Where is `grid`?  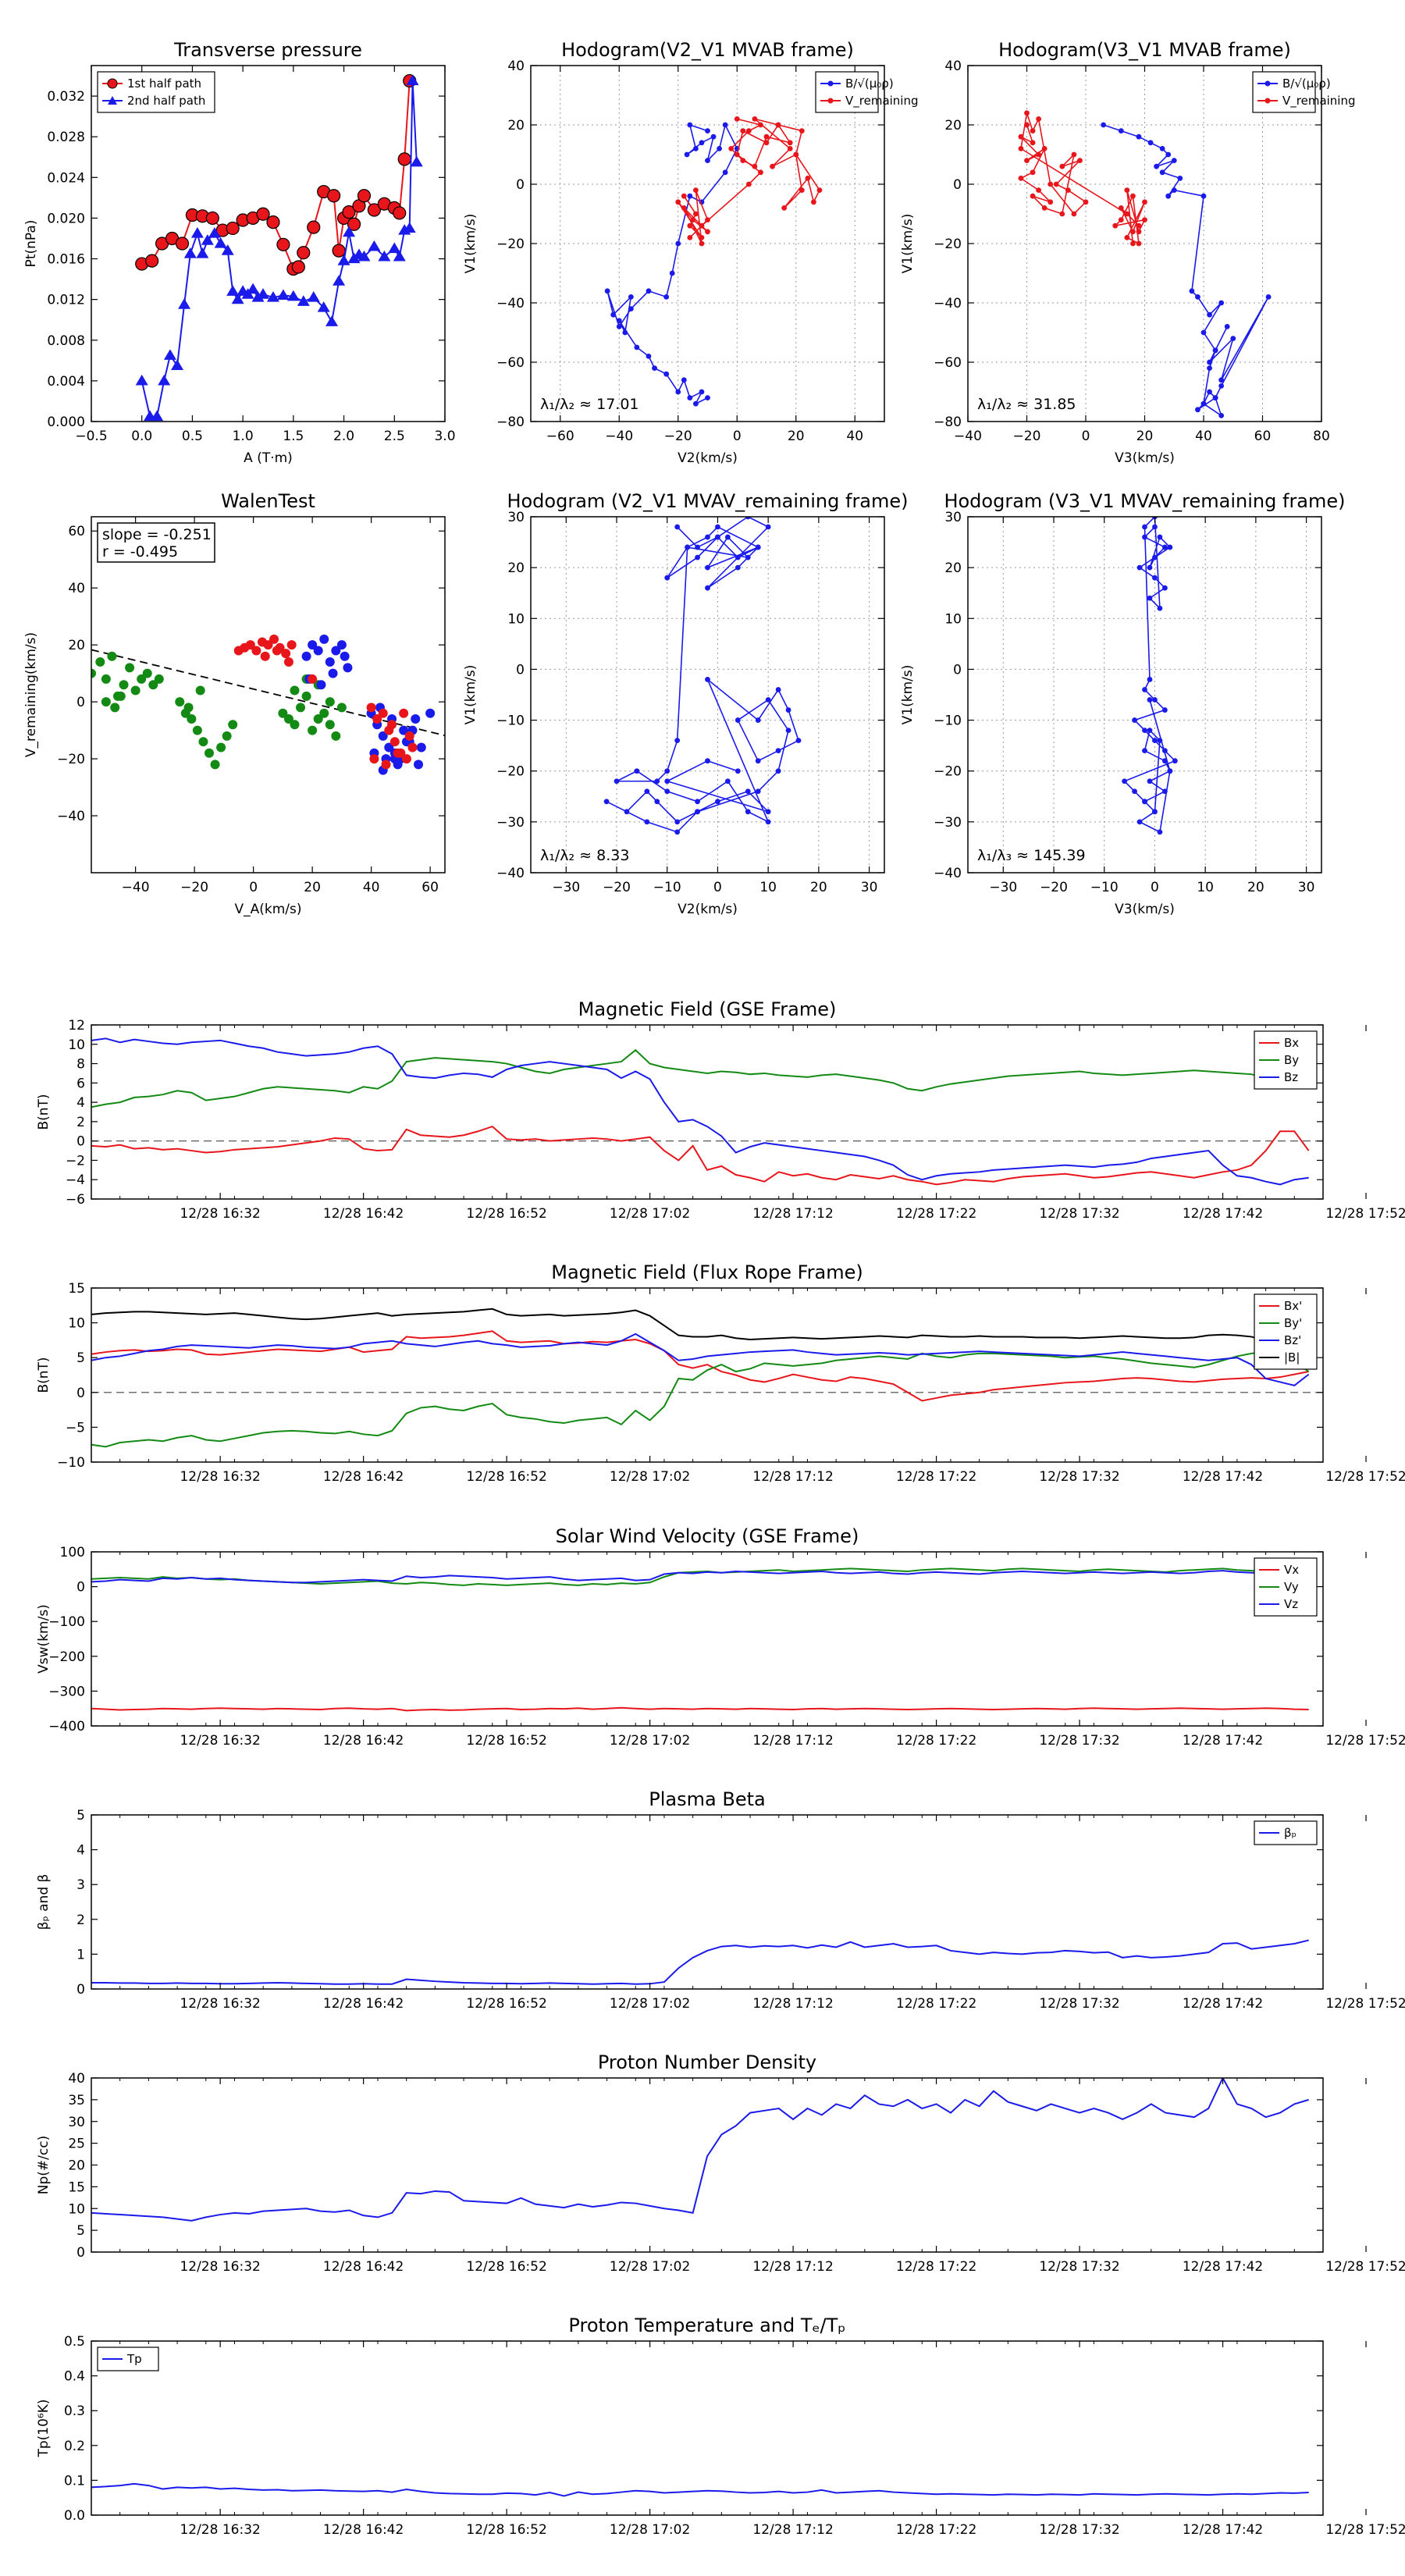
grid is located at coordinates (1145, 244).